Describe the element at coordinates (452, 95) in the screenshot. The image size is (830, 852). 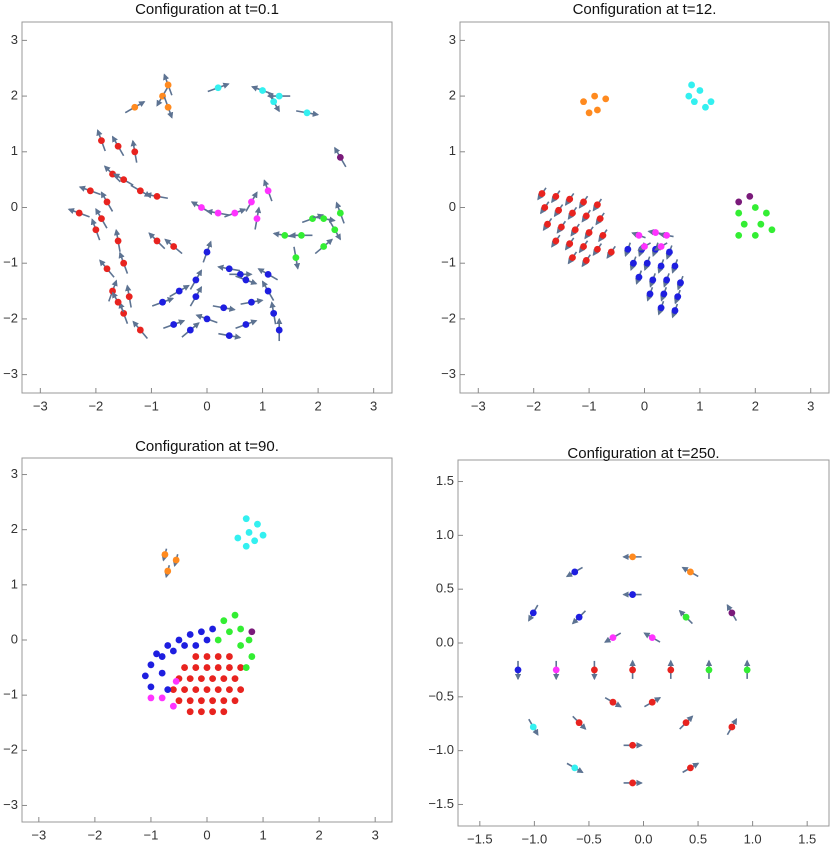
I see `y-tick-label: 2` at that location.